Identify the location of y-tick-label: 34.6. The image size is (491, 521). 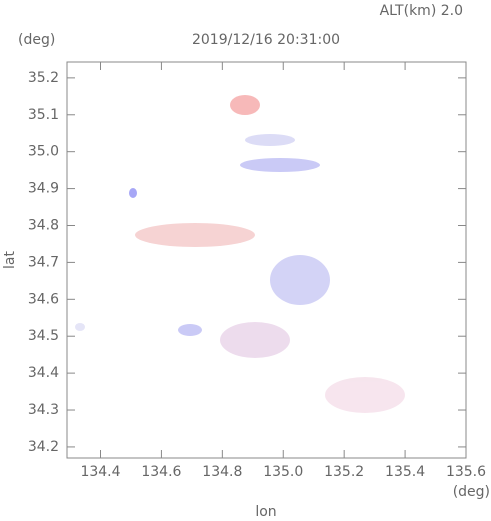
(43, 299).